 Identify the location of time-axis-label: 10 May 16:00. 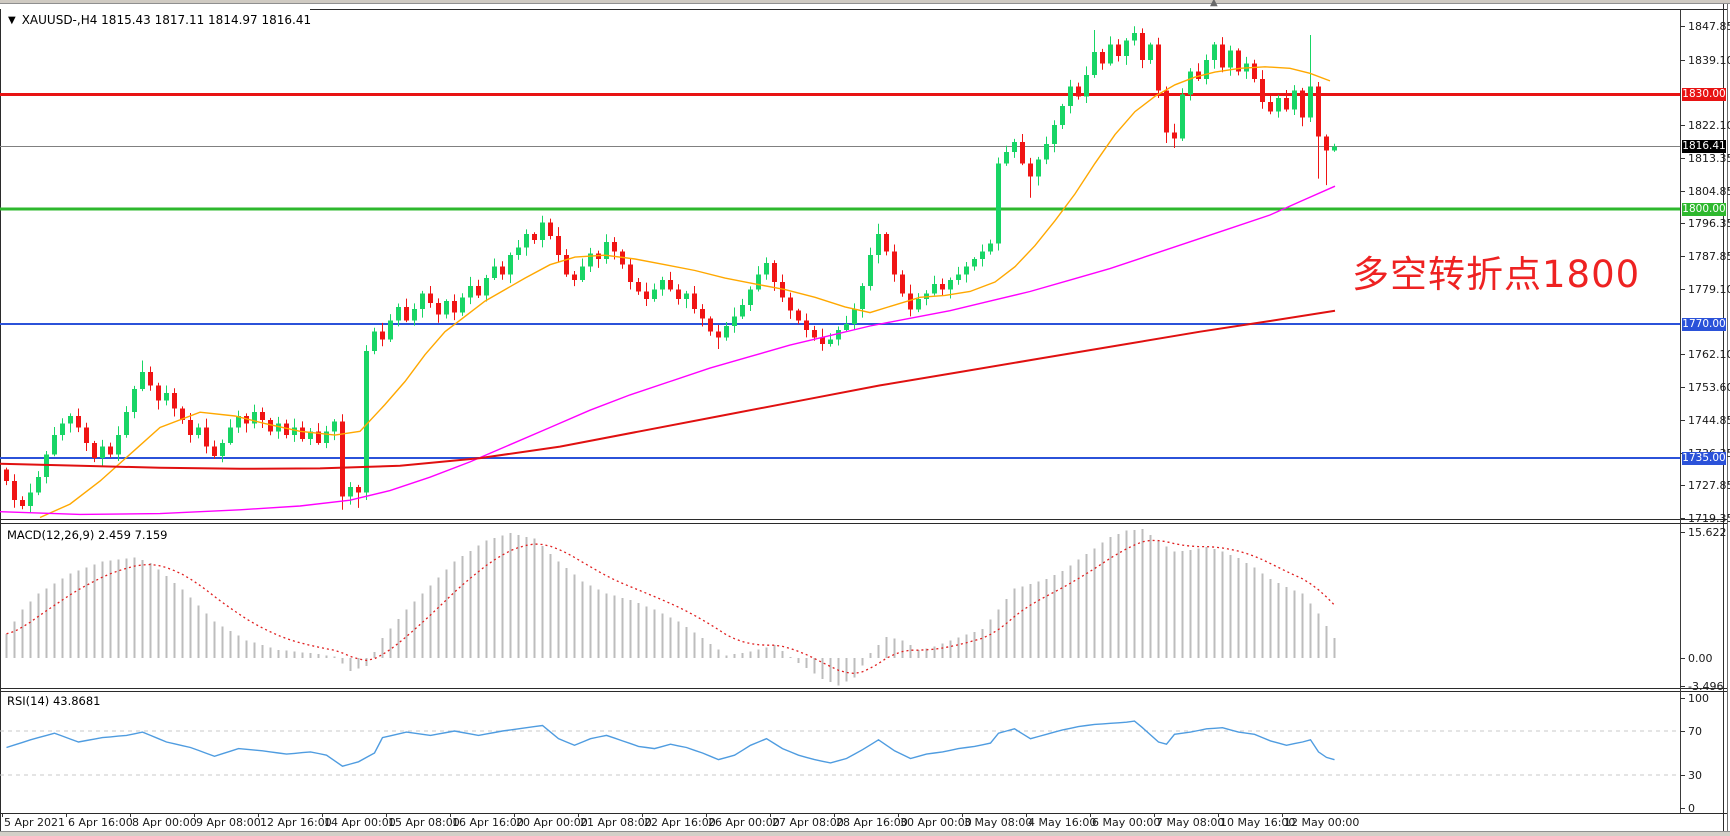
(1258, 822).